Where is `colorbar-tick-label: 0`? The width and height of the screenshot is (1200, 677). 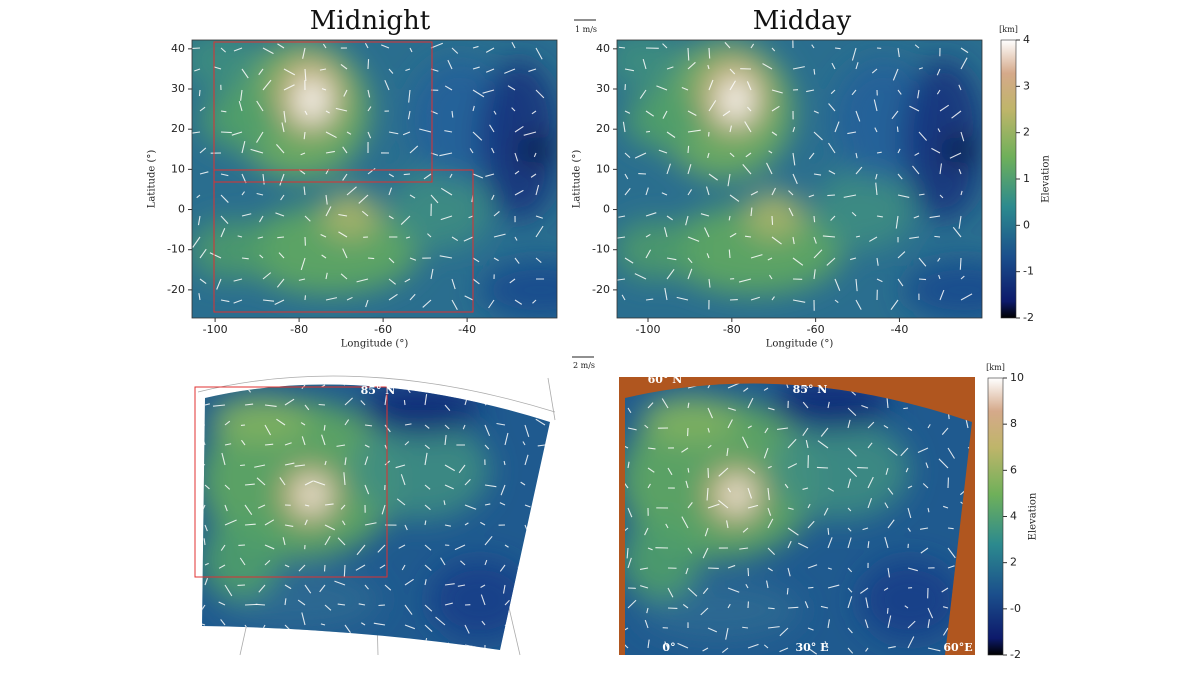 colorbar-tick-label: 0 is located at coordinates (1026, 224).